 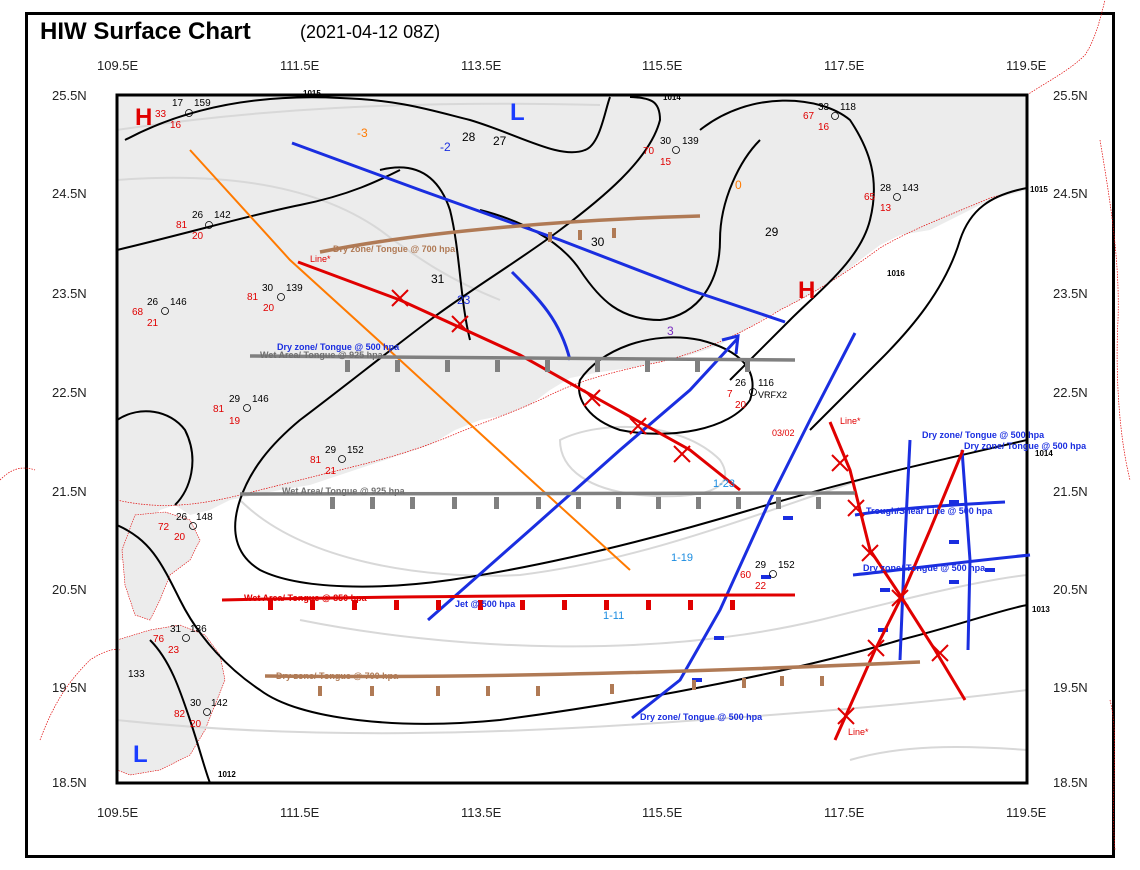 I want to click on misc-value: -2, so click(x=445, y=147).